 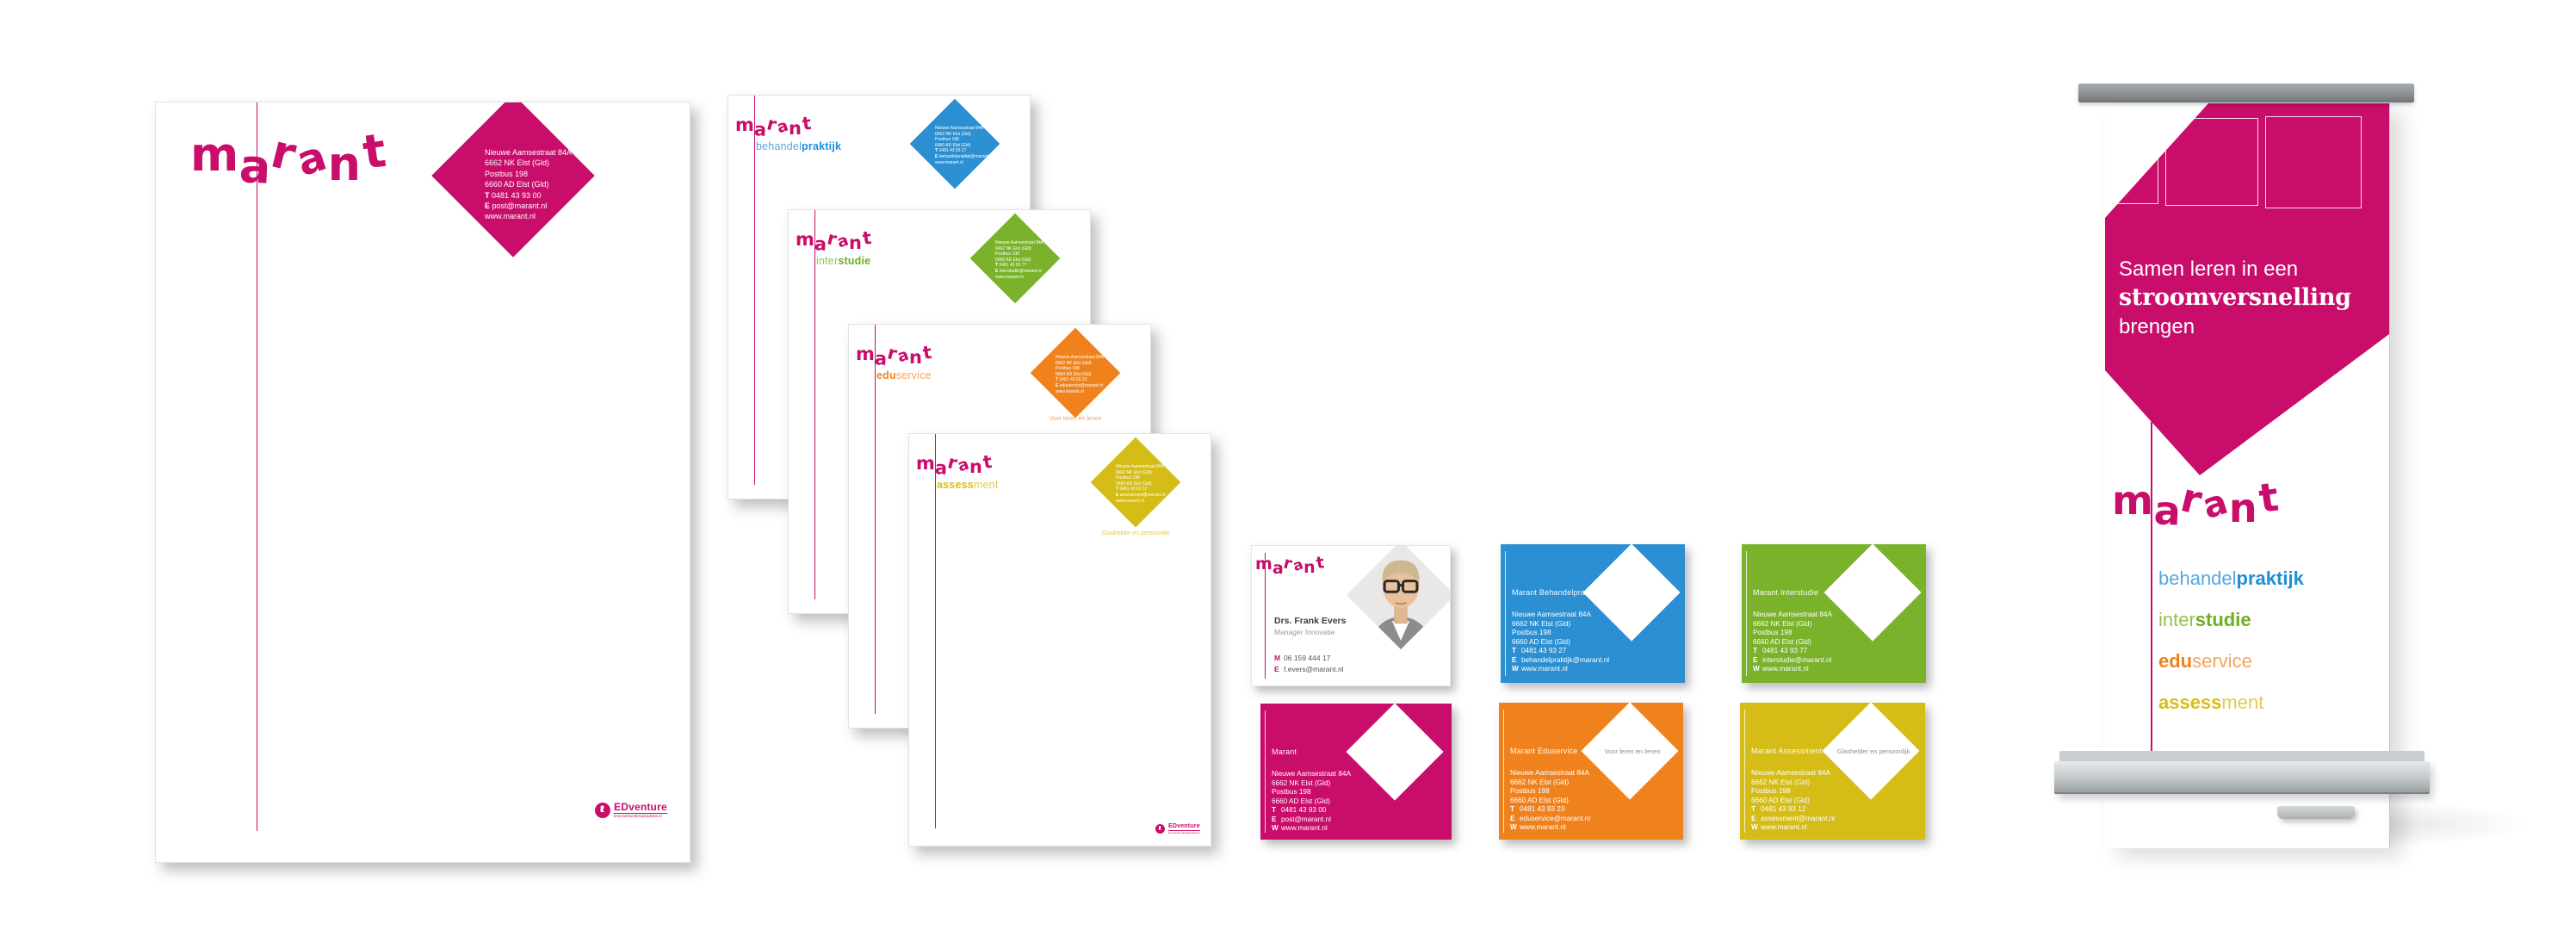 I want to click on banner-subbrand-assessment: assessment, so click(x=2231, y=702).